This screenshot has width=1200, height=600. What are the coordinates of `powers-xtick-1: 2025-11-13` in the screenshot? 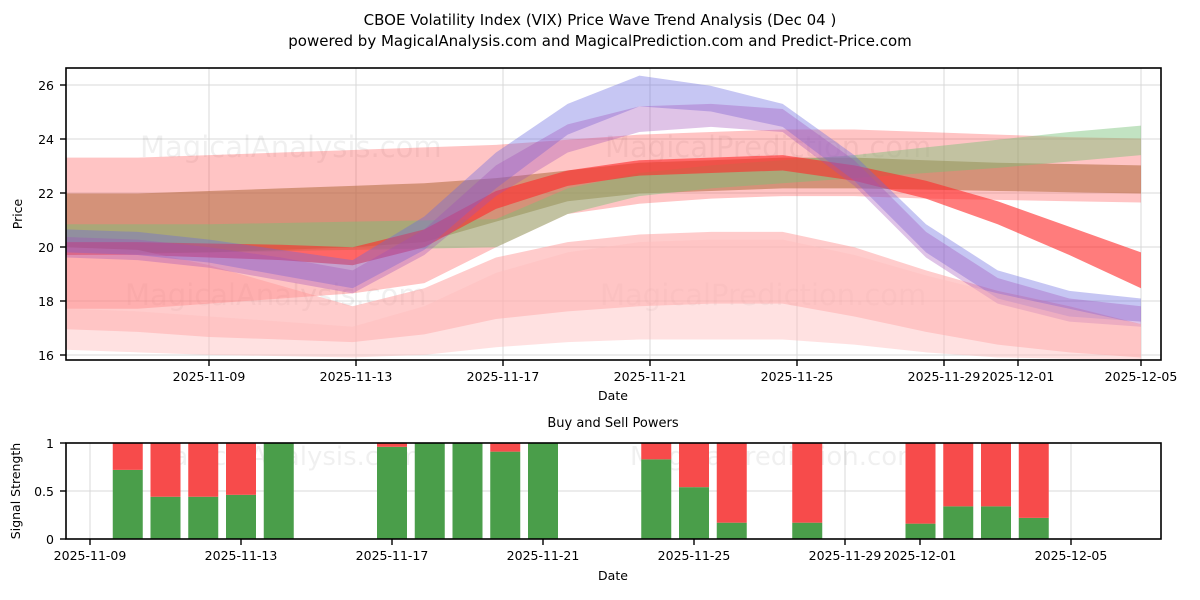 It's located at (241, 555).